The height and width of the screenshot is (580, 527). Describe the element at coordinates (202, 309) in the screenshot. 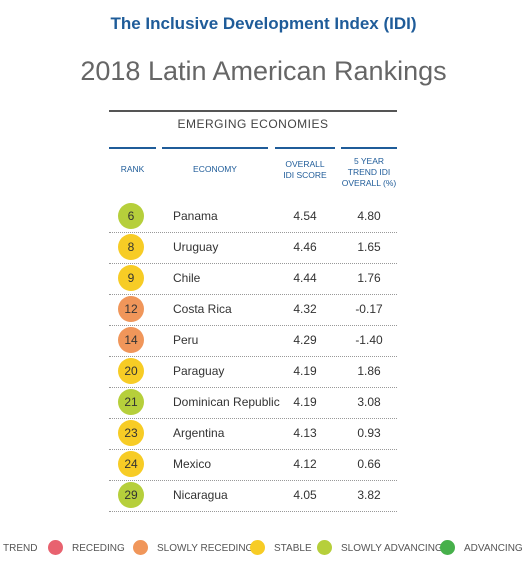

I see `economy-name: Costa Rica` at that location.